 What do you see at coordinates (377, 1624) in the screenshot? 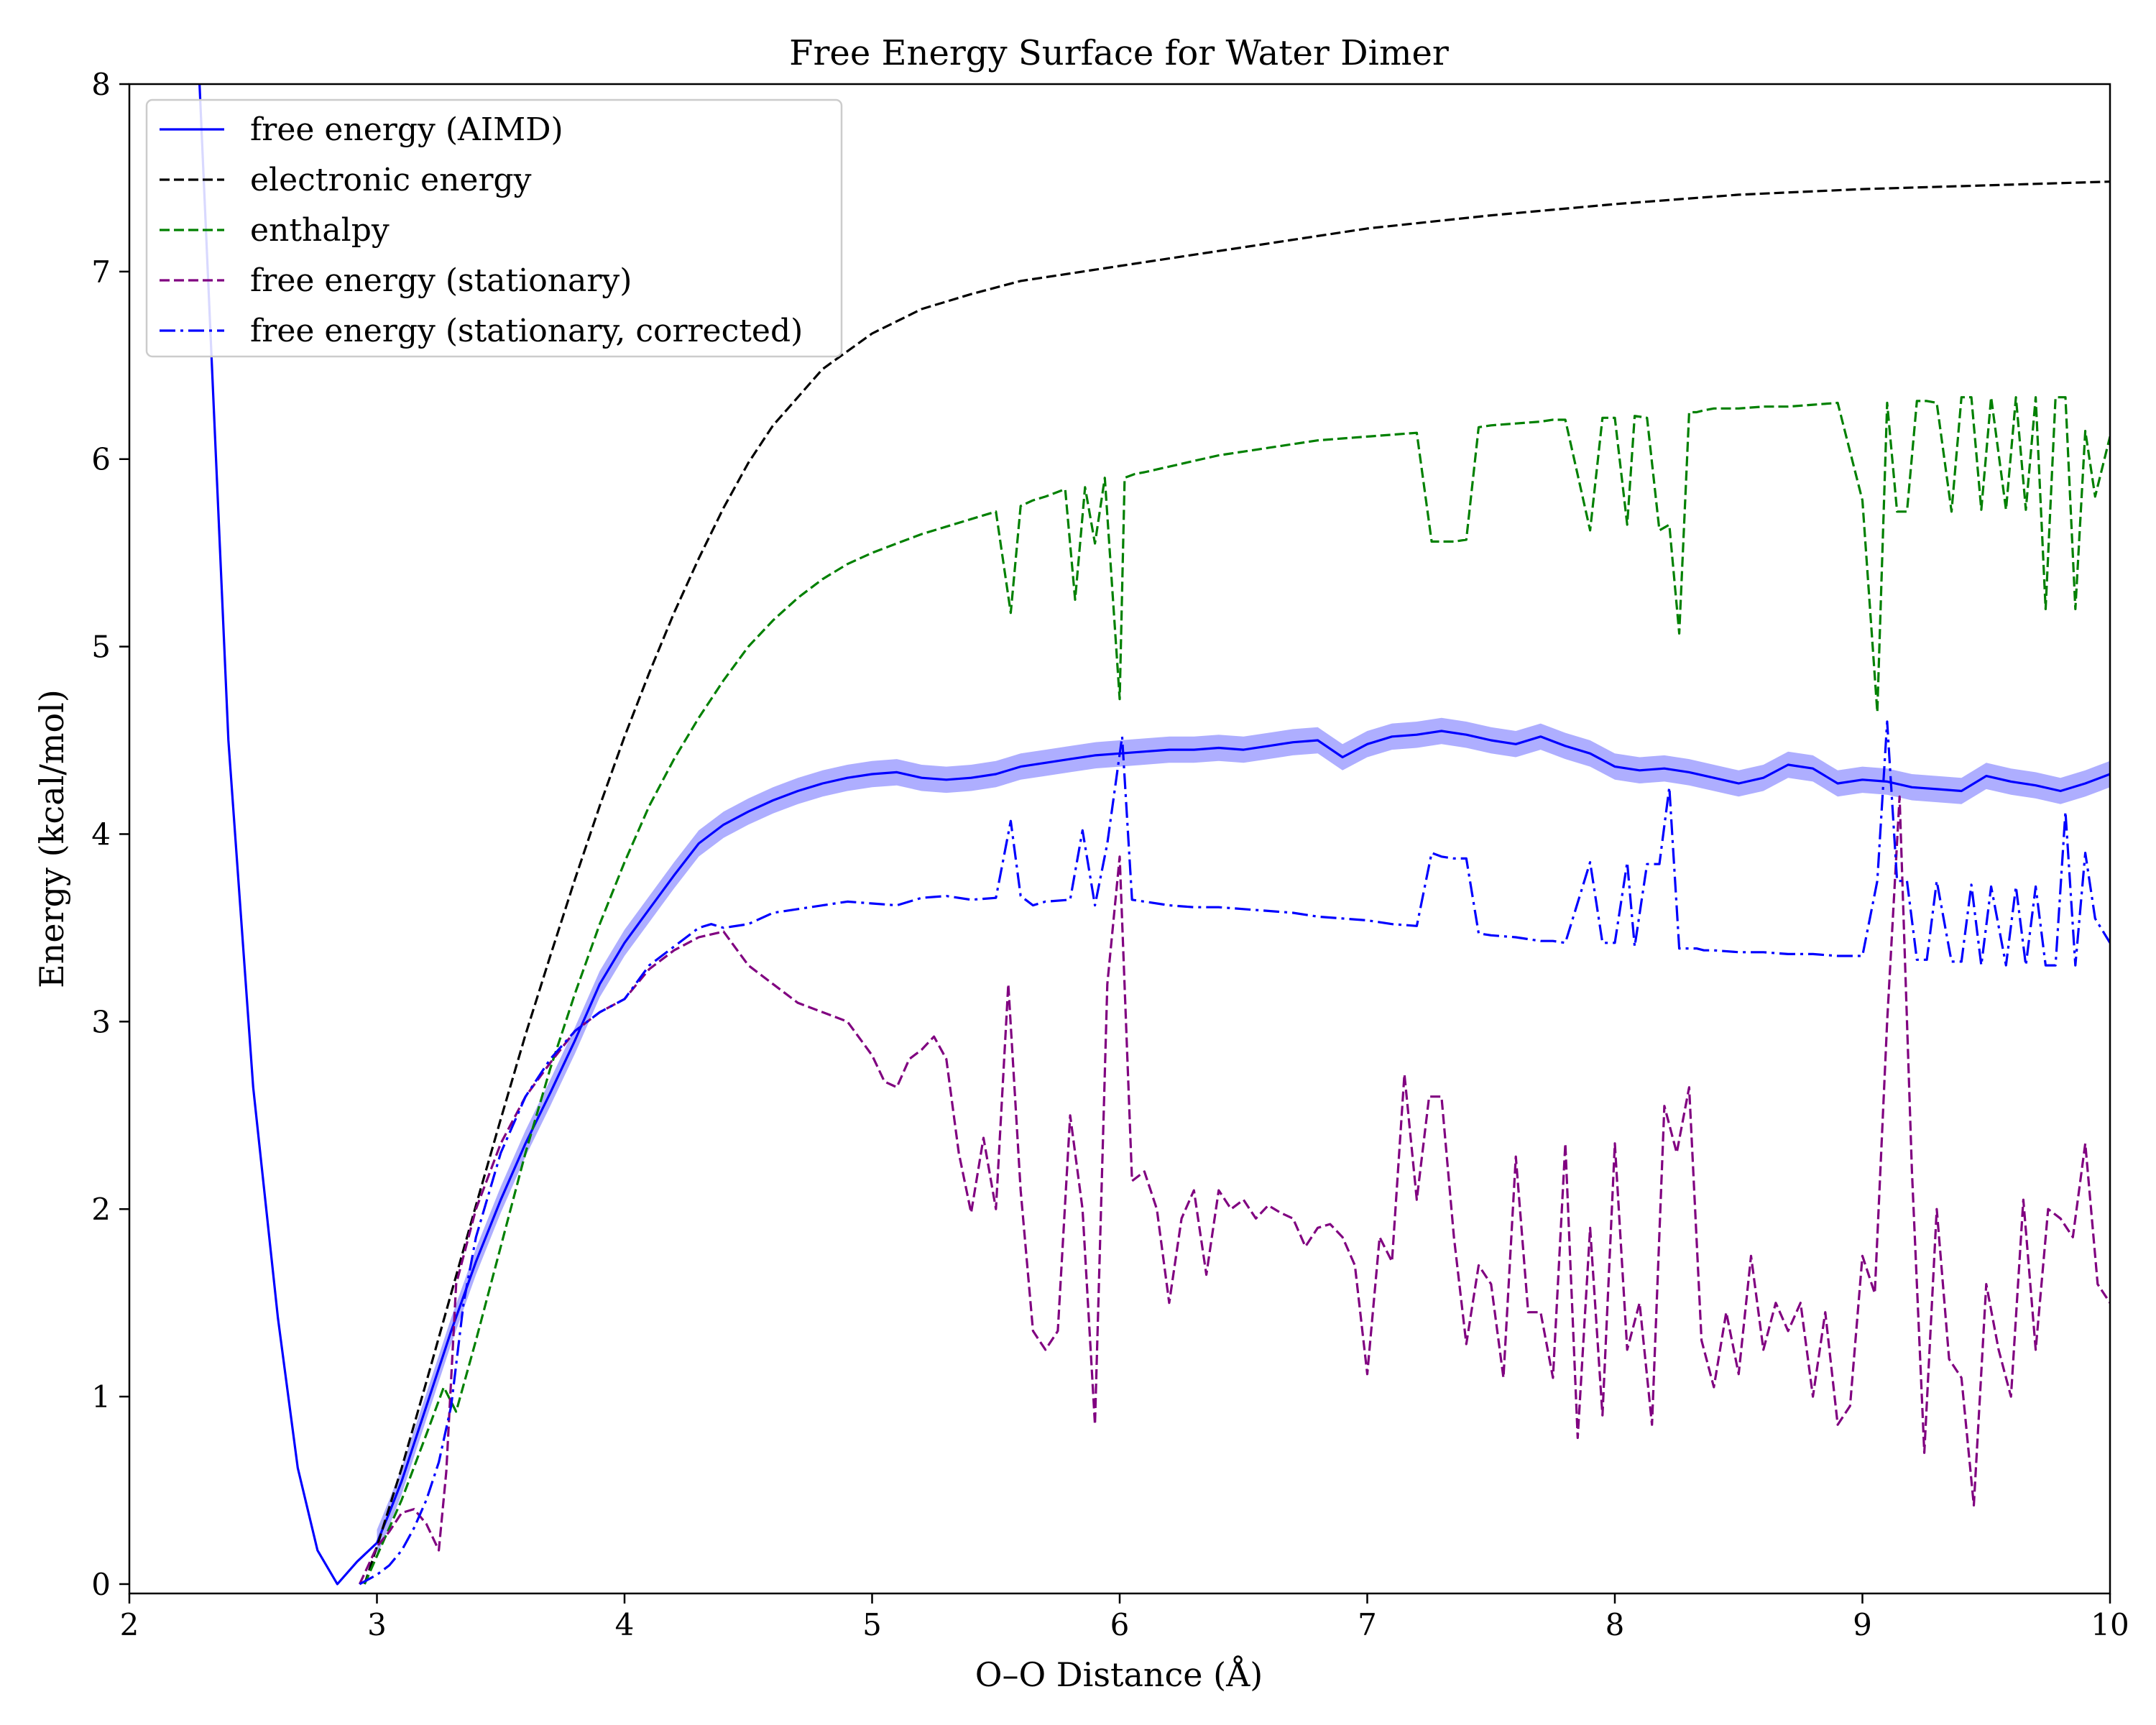
I see `x-tick-label: 3` at bounding box center [377, 1624].